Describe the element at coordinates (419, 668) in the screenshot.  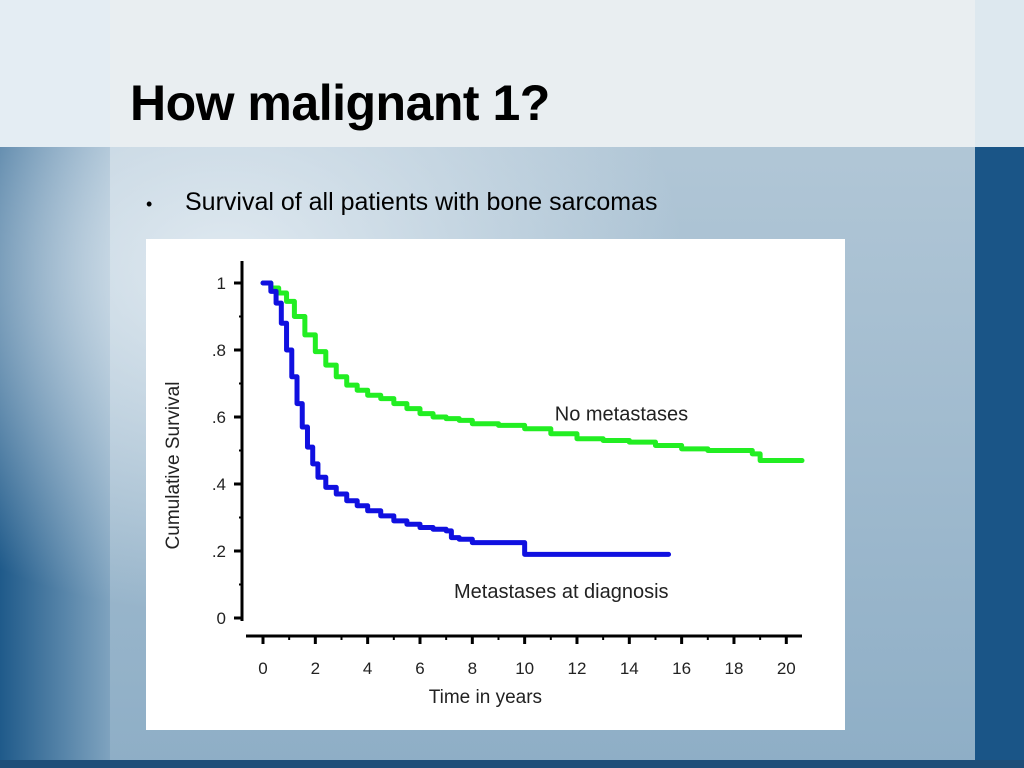
I see `x-tick-label: 6` at that location.